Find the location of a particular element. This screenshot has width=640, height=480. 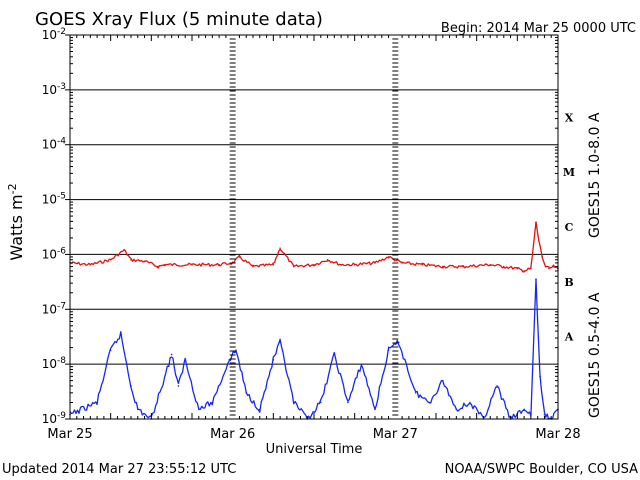

updated-timestamp: Updated 2014 Mar 27 23:55:12 UTC is located at coordinates (119, 469).